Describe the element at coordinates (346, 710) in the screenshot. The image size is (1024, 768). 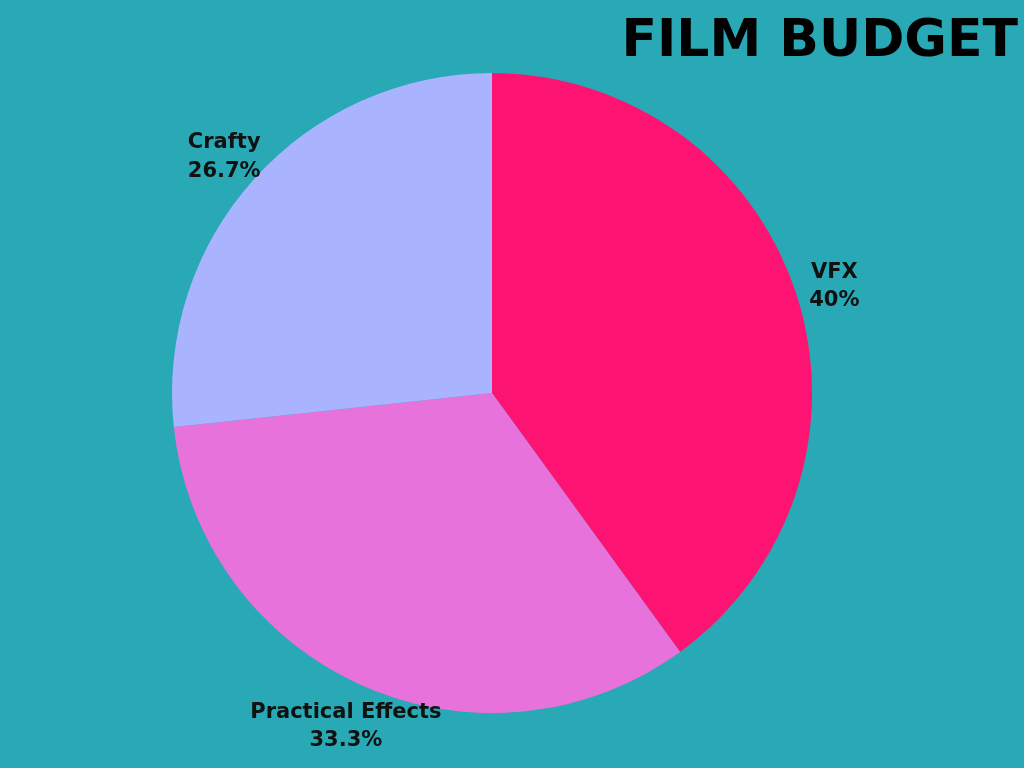
I see `slice-label: Practical Effects` at that location.